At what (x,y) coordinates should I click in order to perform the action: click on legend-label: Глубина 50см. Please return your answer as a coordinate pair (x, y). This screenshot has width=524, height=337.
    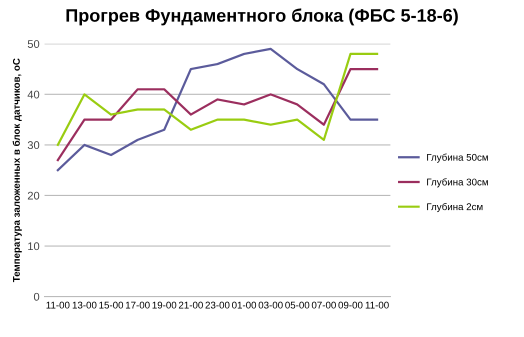
    Looking at the image, I should click on (457, 158).